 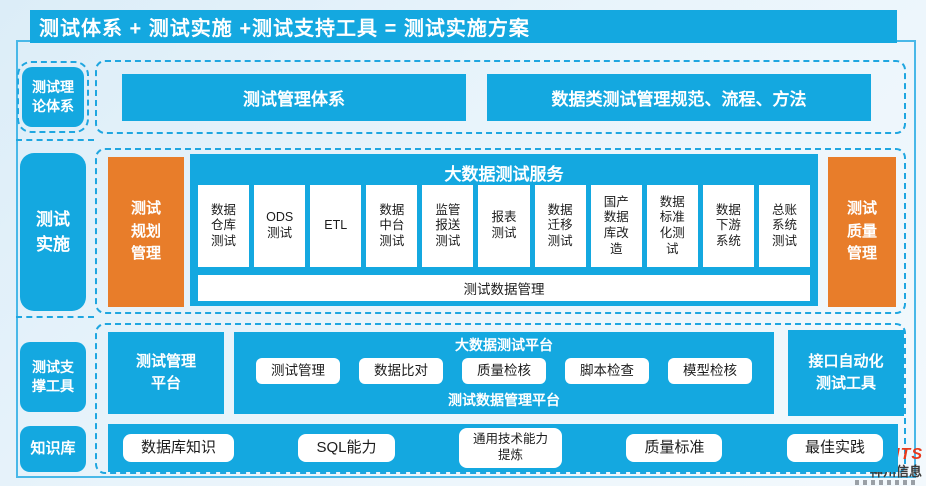 I want to click on bigdata-test-platform-title: 大数据测试平台, so click(x=504, y=345).